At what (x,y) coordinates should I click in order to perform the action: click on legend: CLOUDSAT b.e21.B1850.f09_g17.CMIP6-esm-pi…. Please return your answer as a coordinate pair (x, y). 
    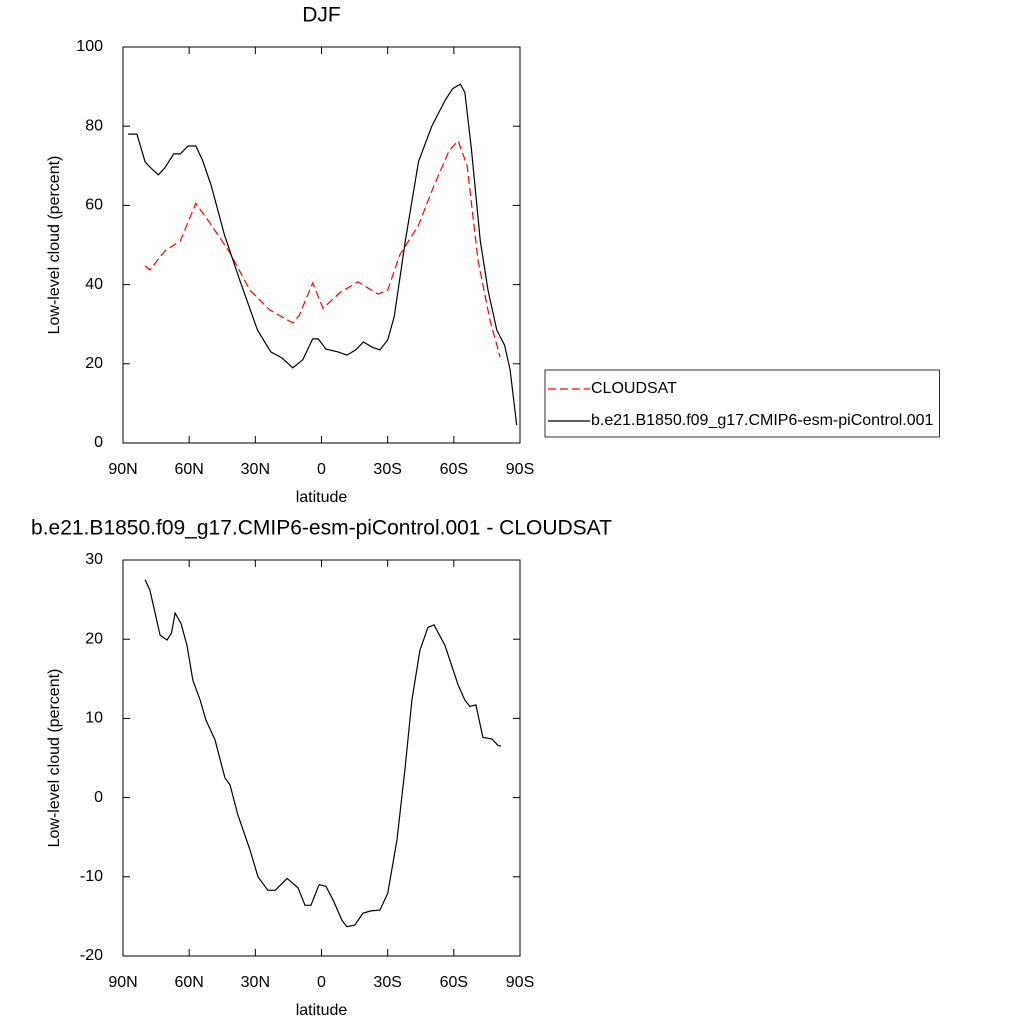
    Looking at the image, I should click on (742, 403).